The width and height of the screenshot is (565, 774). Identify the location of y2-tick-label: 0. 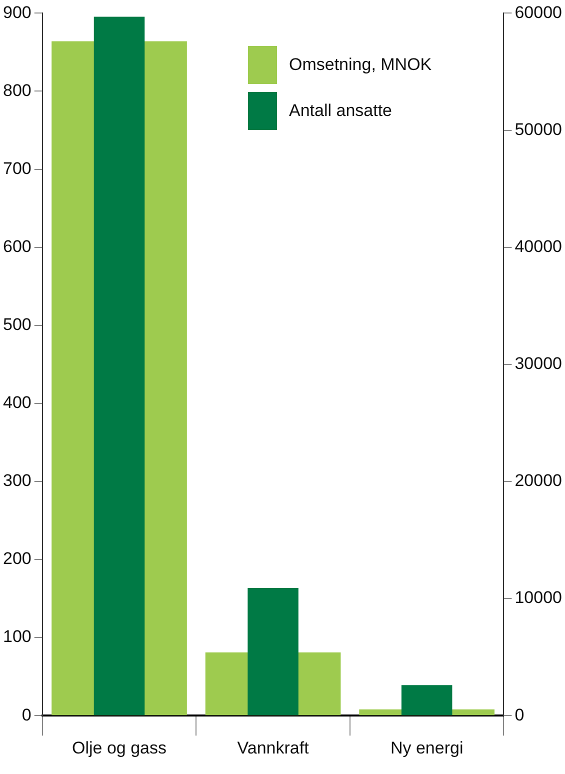
(519, 714).